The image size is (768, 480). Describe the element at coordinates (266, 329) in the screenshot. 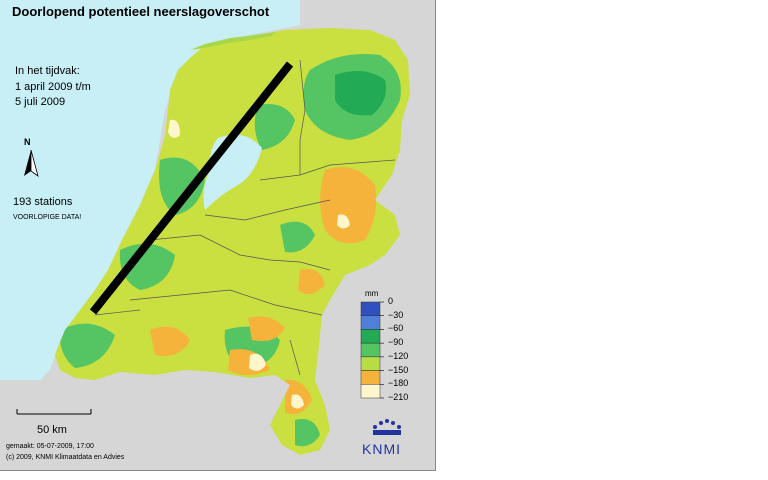

I see `patch-orange-brabant` at that location.